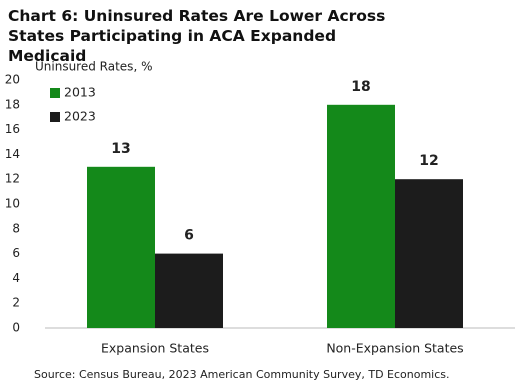 This screenshot has height=386, width=516. Describe the element at coordinates (189, 236) in the screenshot. I see `data-label: 6` at that location.